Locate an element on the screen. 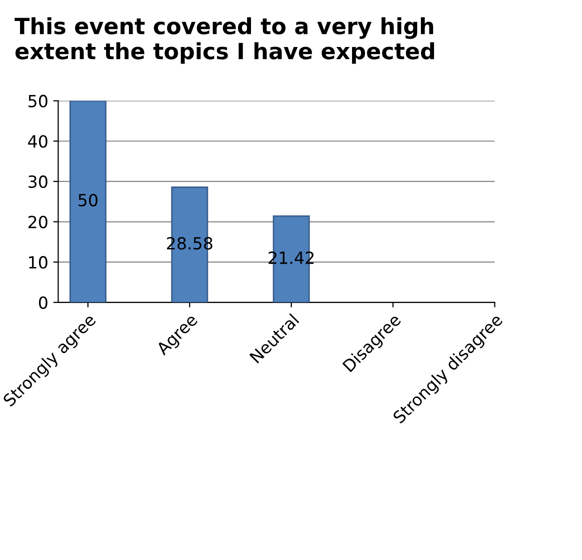 The height and width of the screenshot is (560, 582). chart-title: This event covered to a very high extent the topics I have expected is located at coordinates (224, 40).